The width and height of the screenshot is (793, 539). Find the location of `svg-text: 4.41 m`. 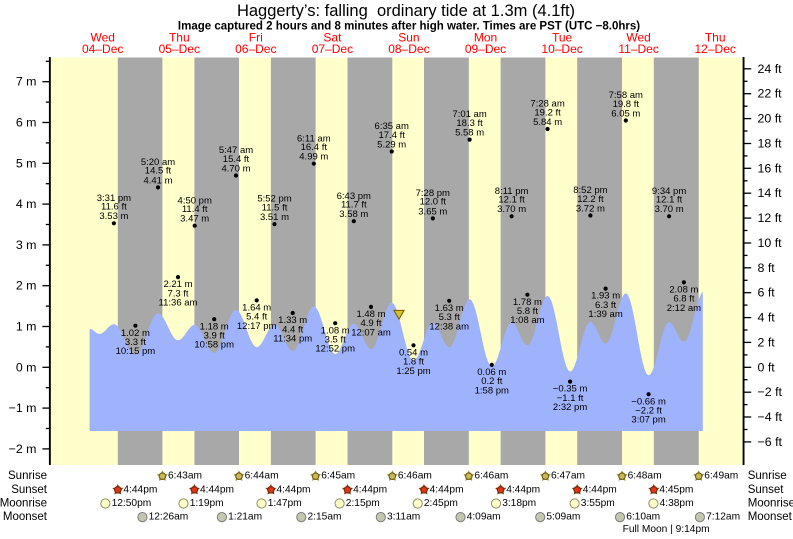

svg-text: 4.41 m is located at coordinates (157, 180).